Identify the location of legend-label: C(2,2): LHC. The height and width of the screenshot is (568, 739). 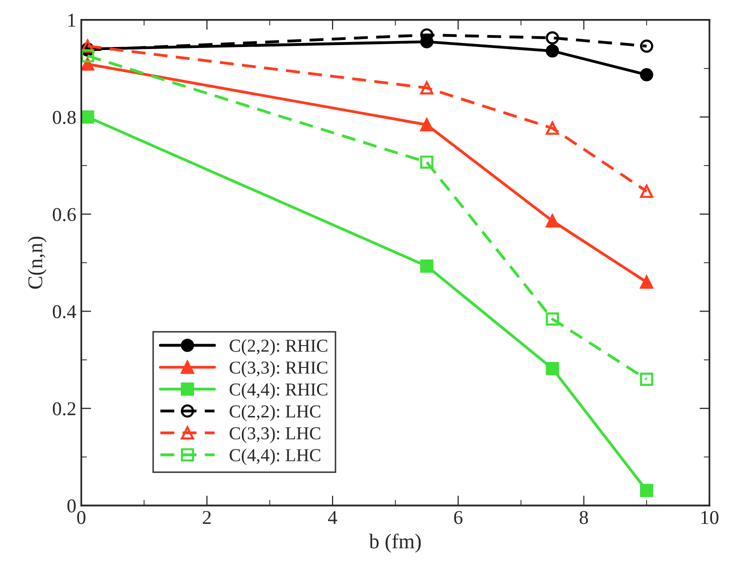
(275, 413).